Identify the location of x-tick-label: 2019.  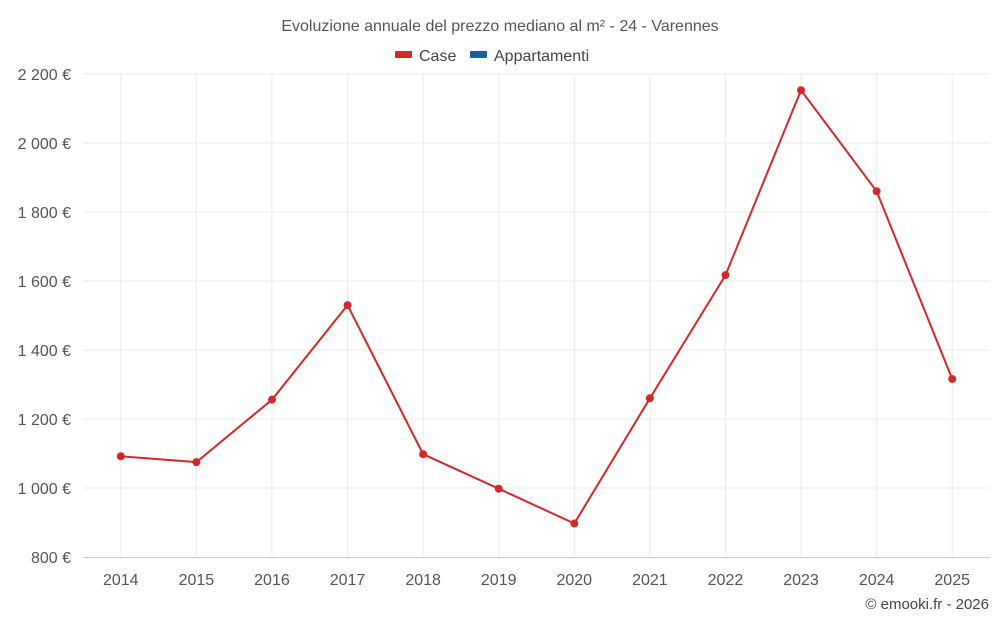
(499, 580).